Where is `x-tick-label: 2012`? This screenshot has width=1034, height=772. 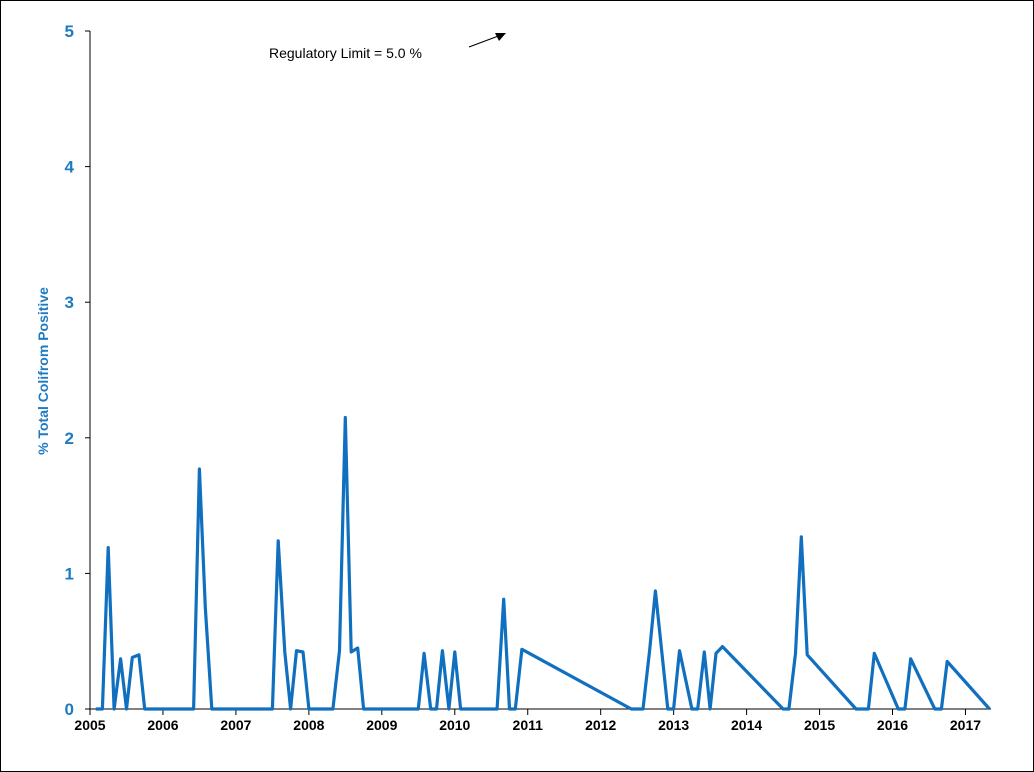
x-tick-label: 2012 is located at coordinates (600, 725).